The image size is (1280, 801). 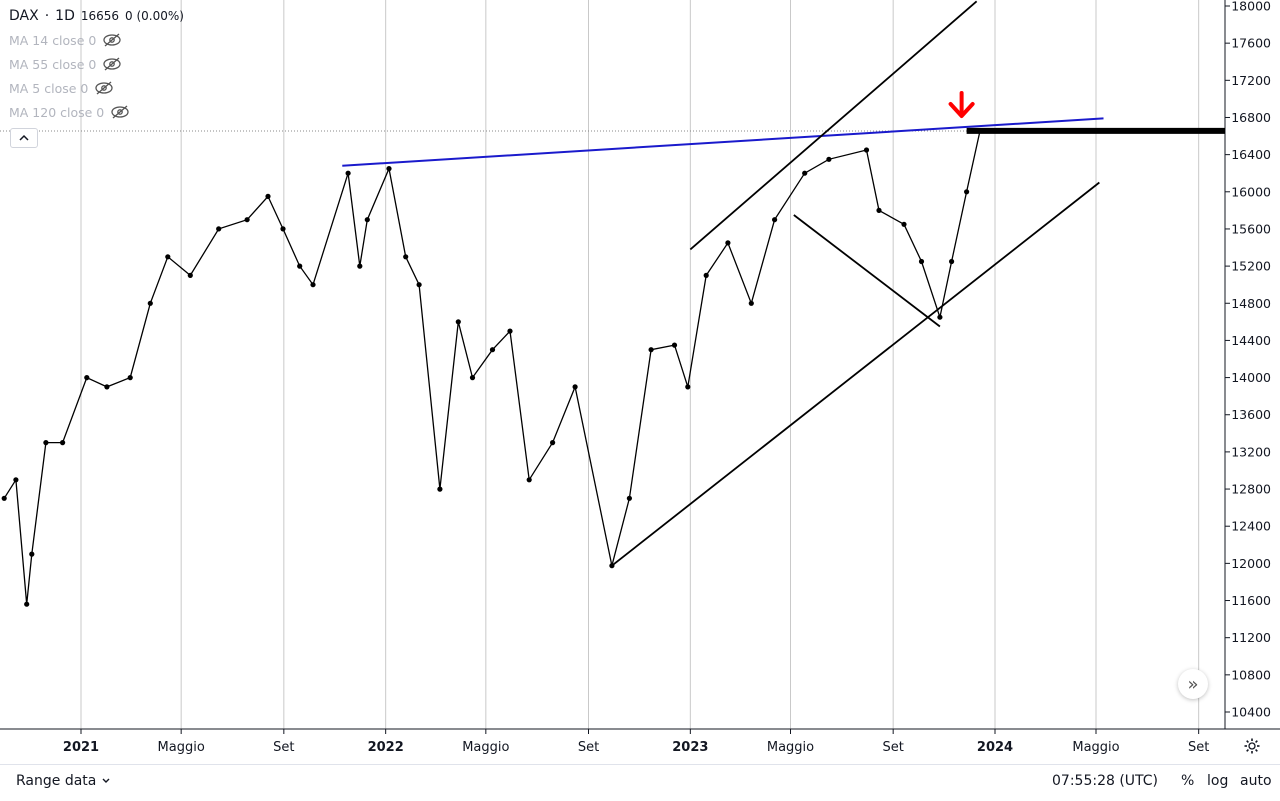 I want to click on double-chevron-right-icon: », so click(x=1193, y=684).